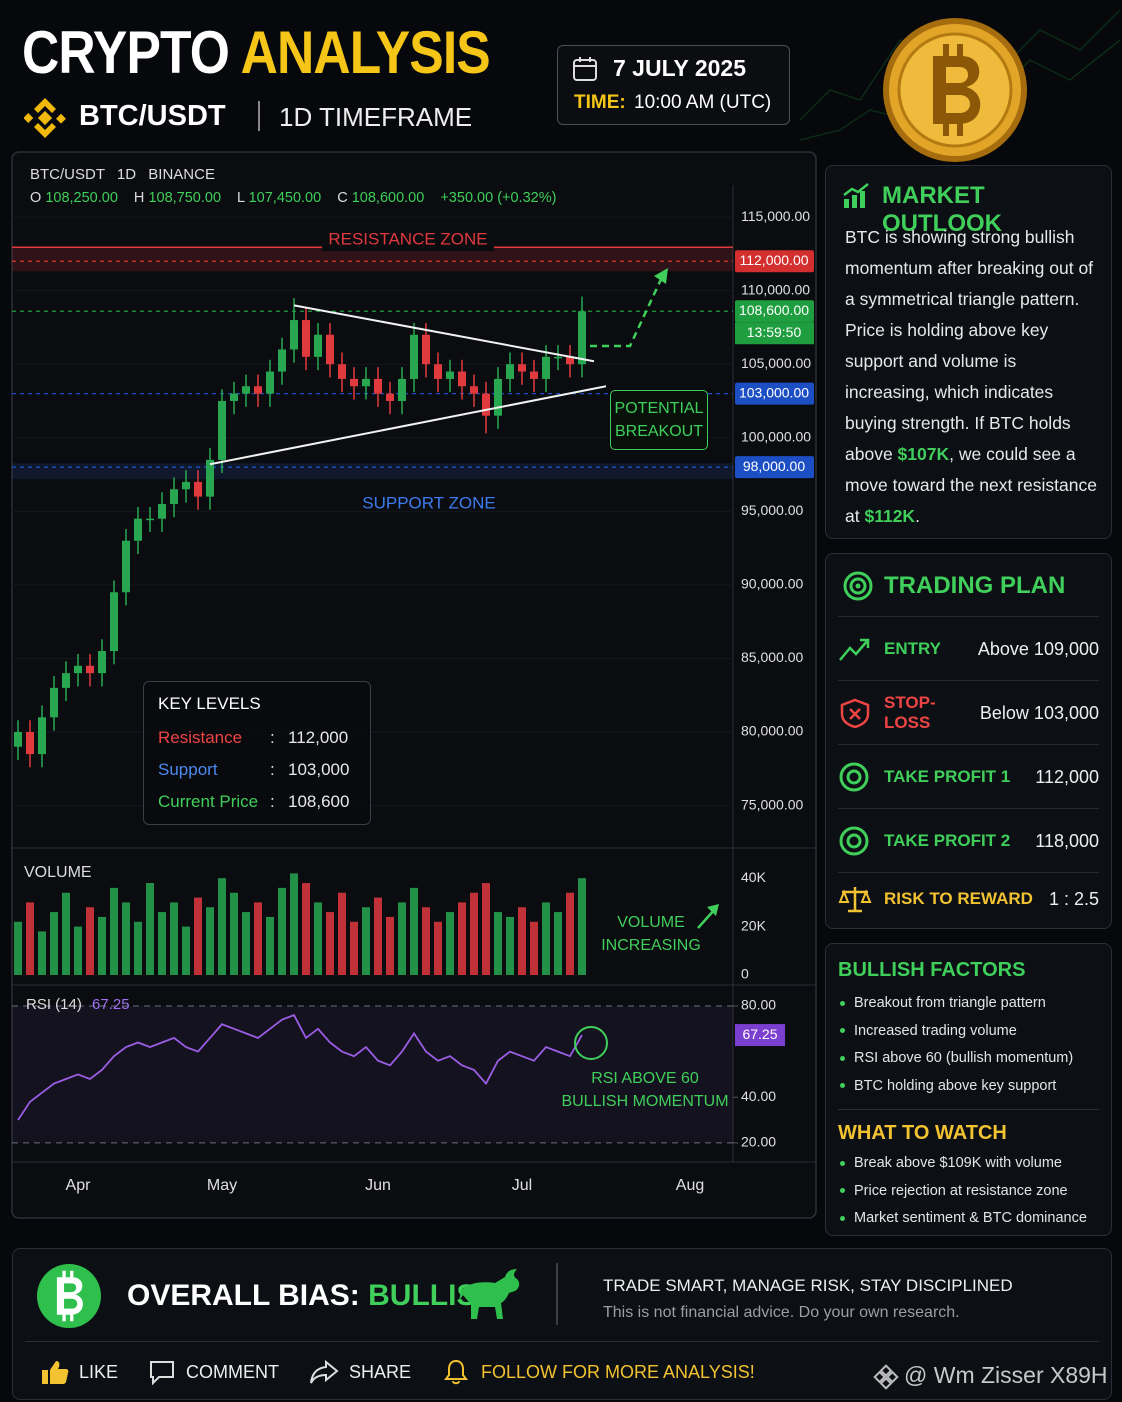  What do you see at coordinates (855, 713) in the screenshot?
I see `stop-icon` at bounding box center [855, 713].